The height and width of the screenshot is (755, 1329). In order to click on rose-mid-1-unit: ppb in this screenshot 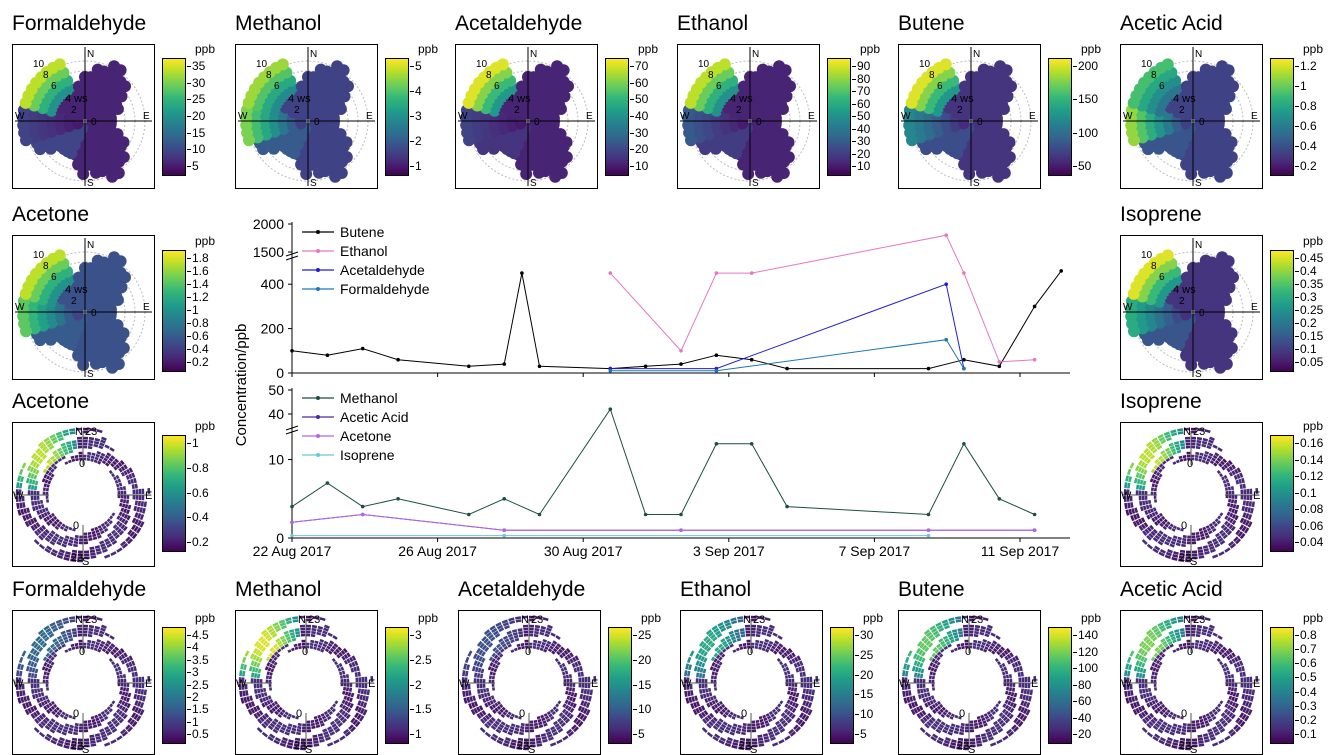, I will do `click(1313, 241)`.